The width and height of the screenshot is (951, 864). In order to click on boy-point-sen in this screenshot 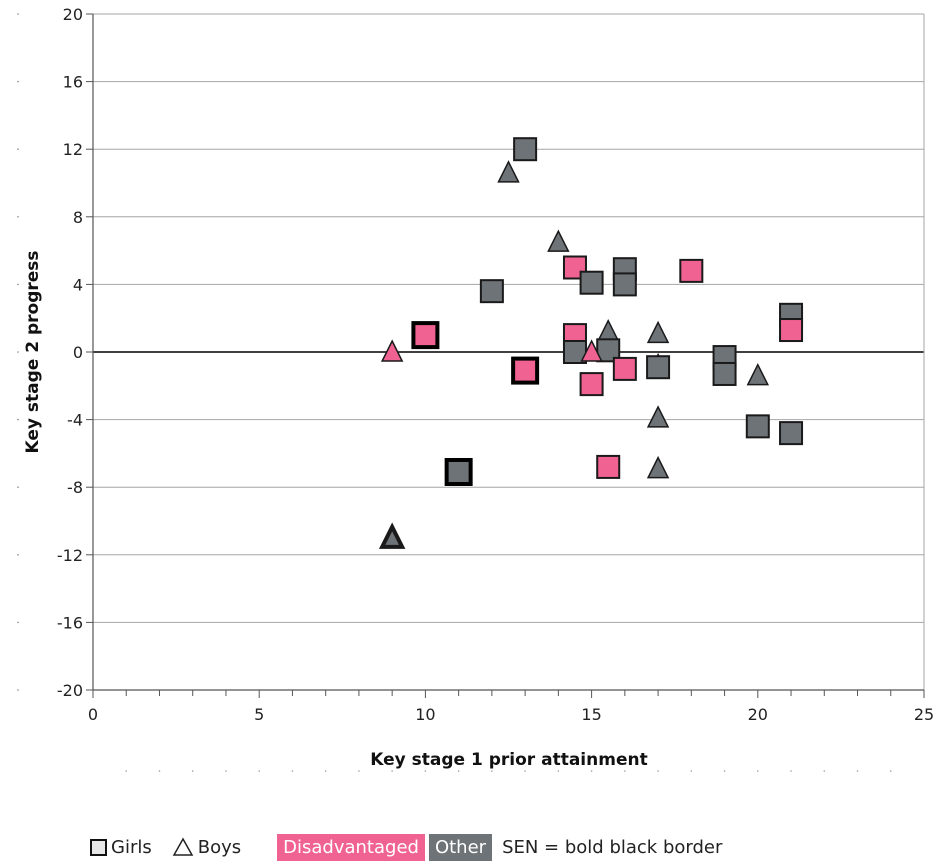, I will do `click(392, 535)`.